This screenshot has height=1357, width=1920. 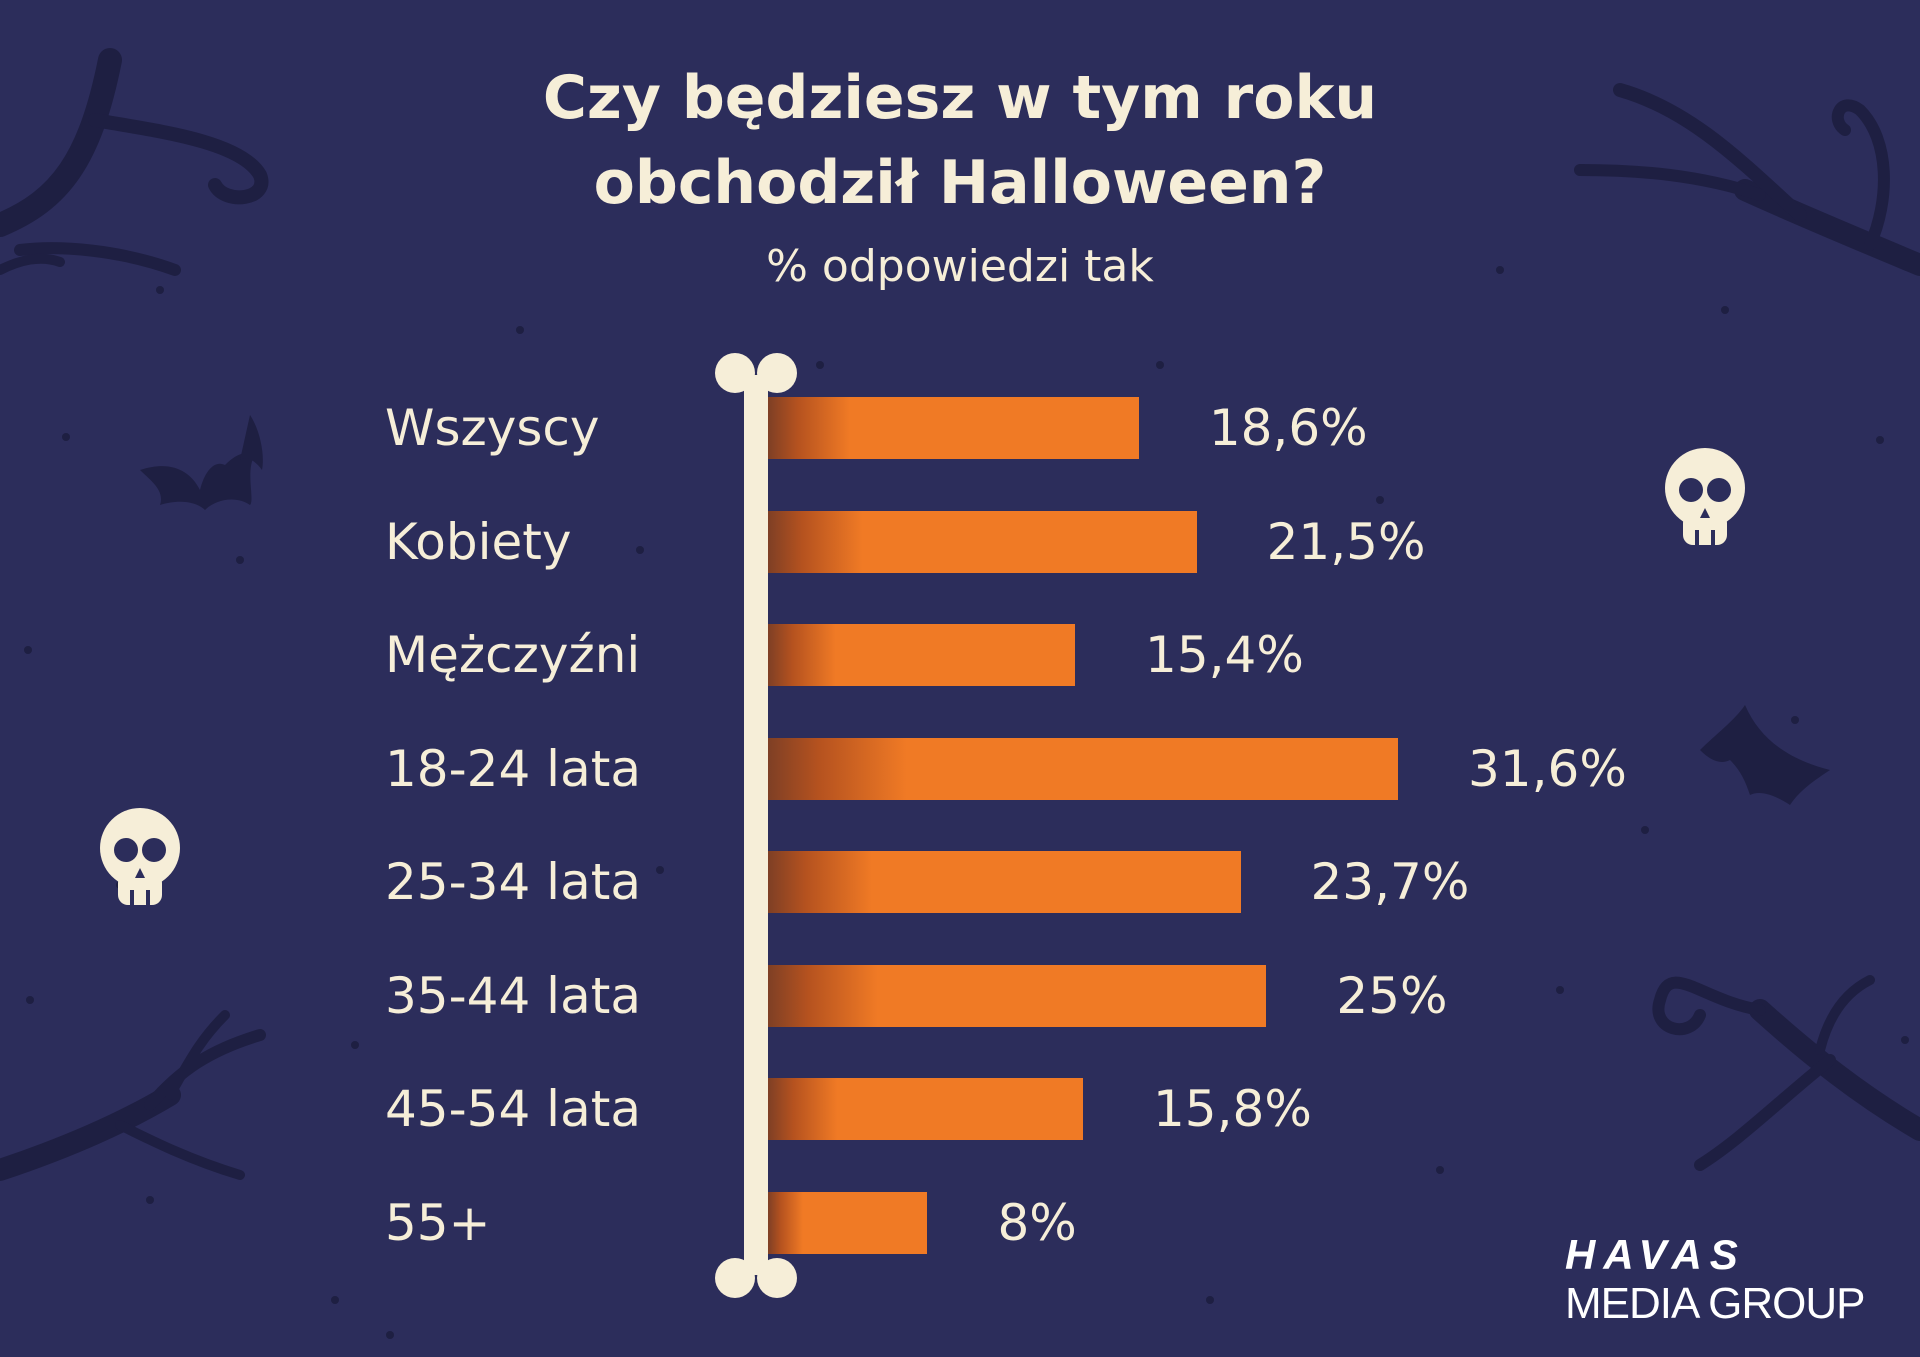 I want to click on category-label: Wszyscy, so click(x=492, y=428).